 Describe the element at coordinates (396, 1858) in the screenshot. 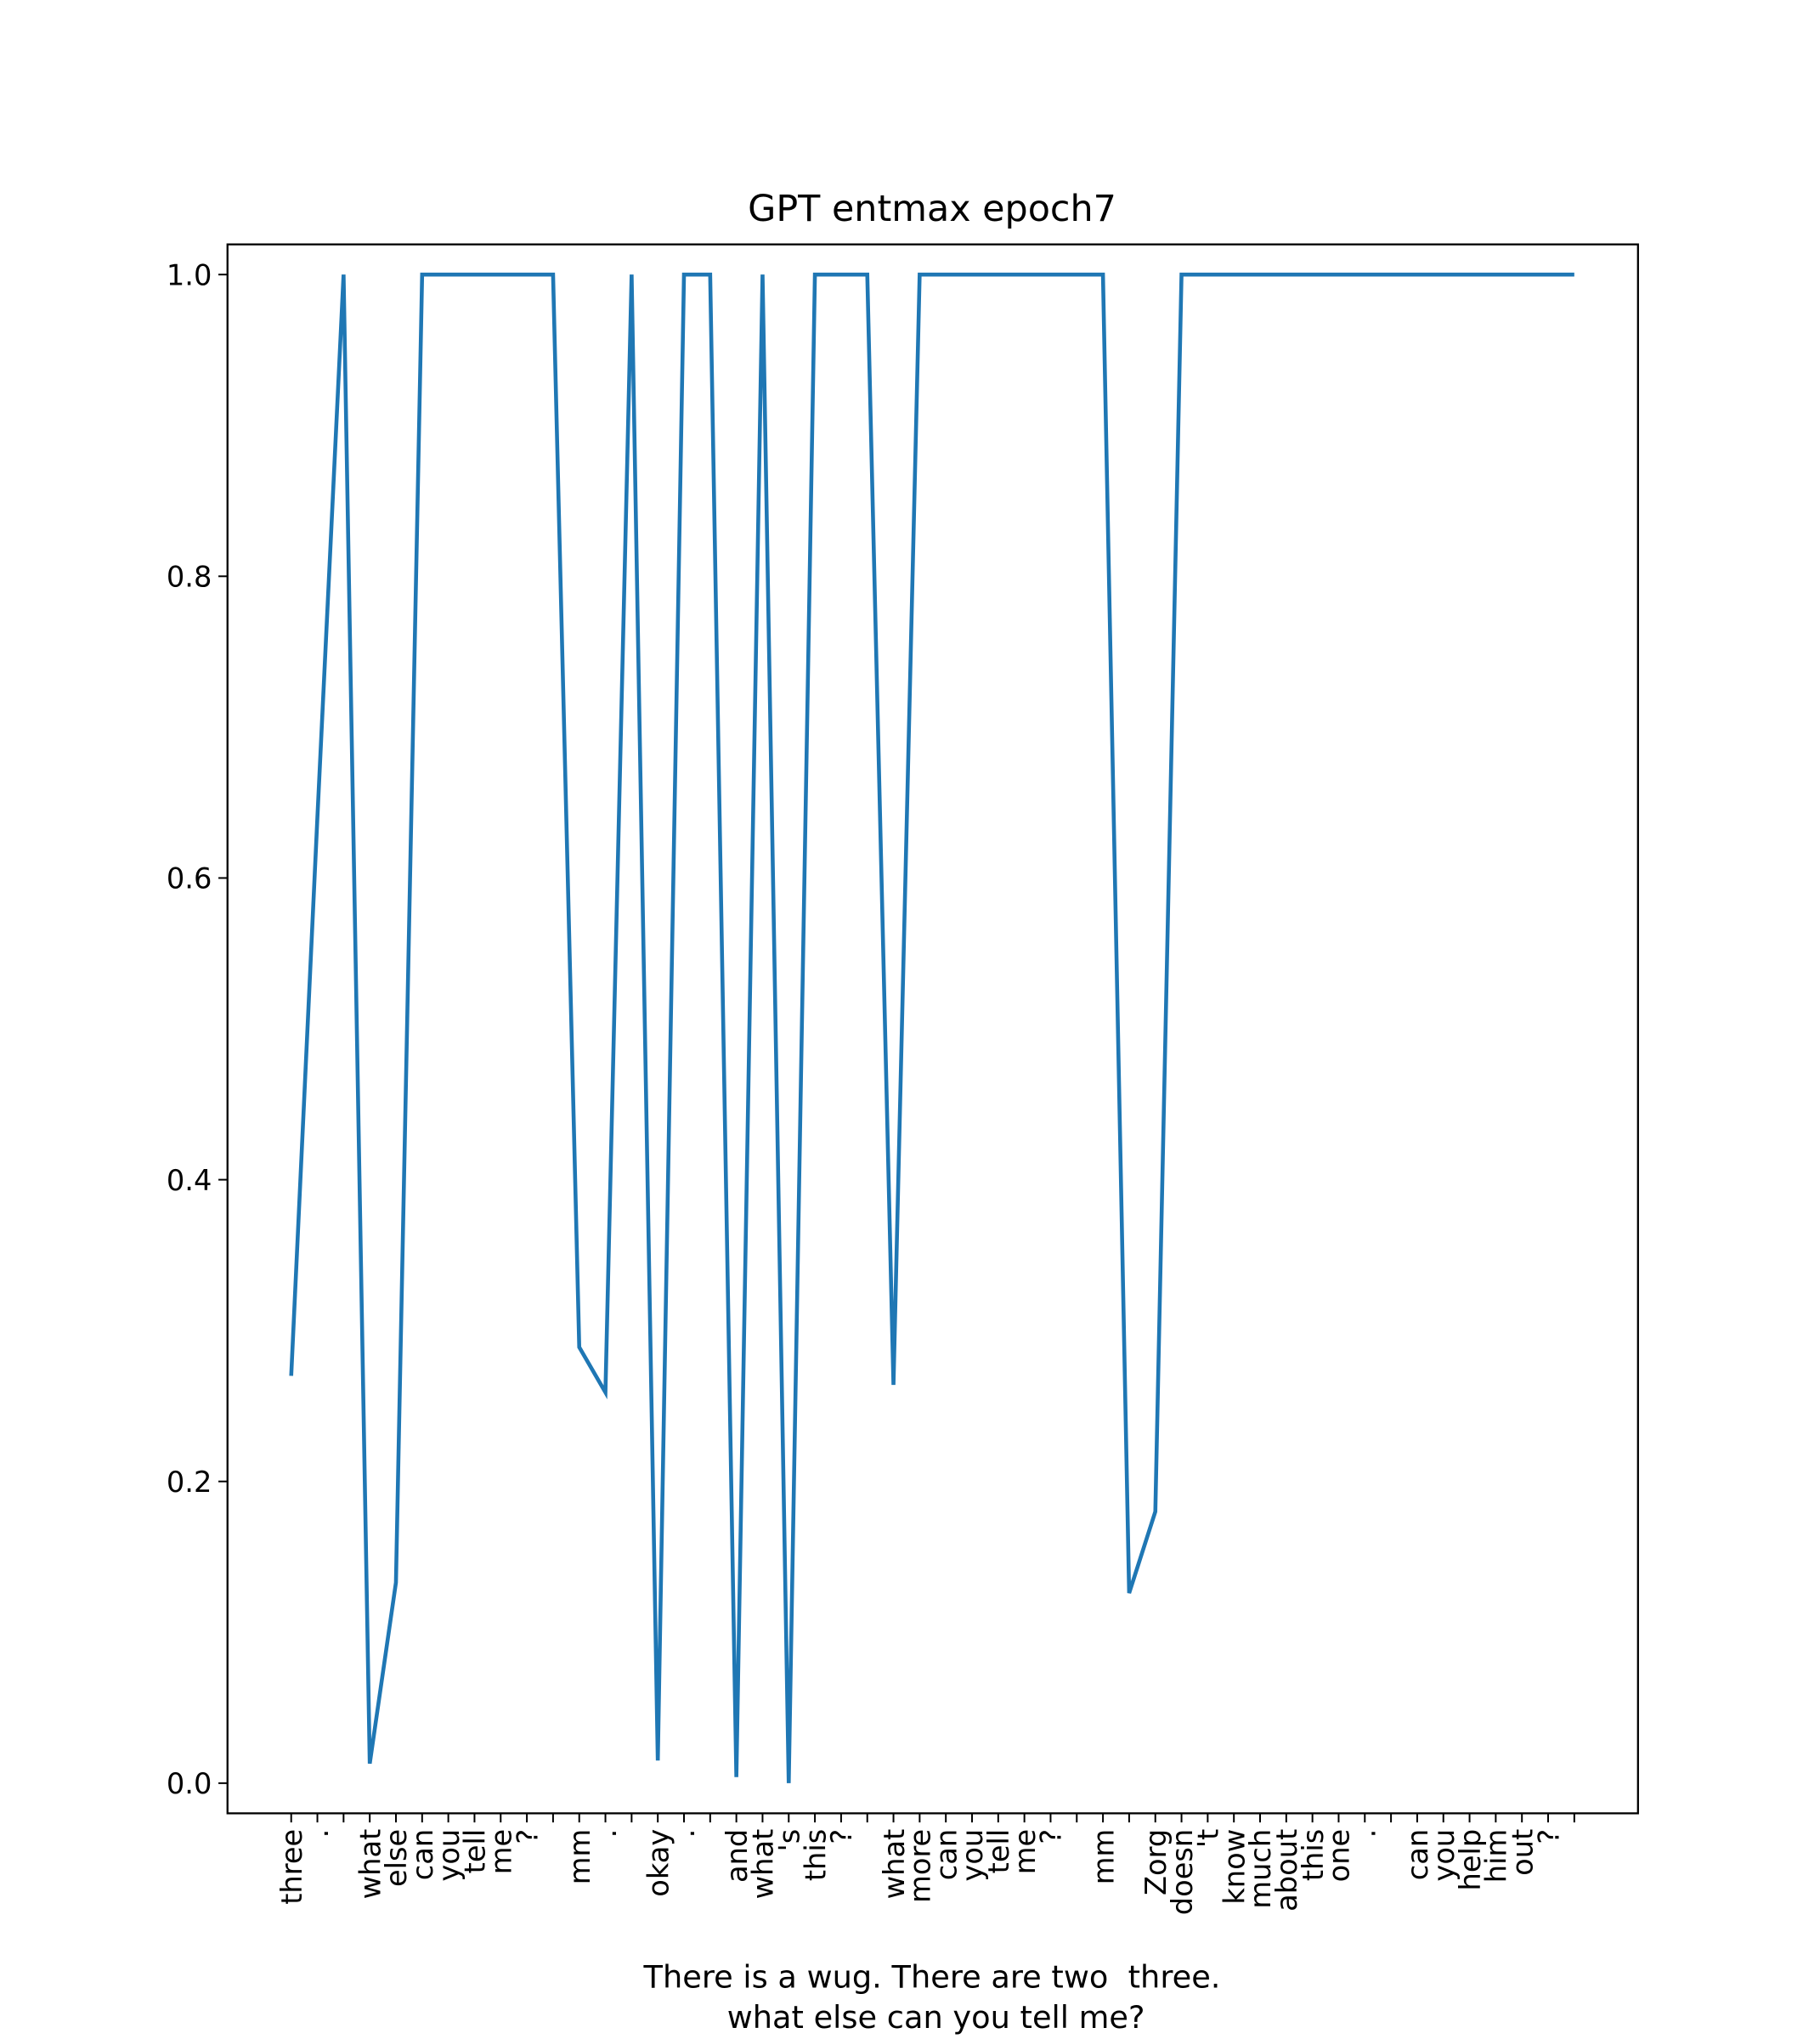

I see `x-tick-label: else` at that location.